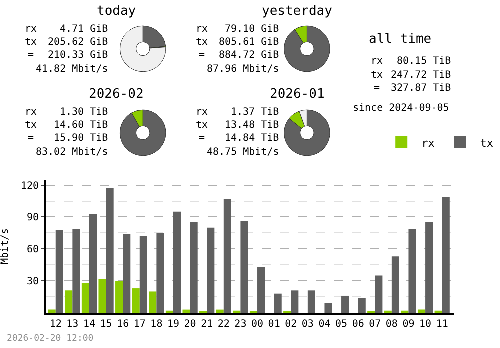 The height and width of the screenshot is (348, 500). What do you see at coordinates (84, 112) in the screenshot?
I see `text: 1.30 TiB` at bounding box center [84, 112].